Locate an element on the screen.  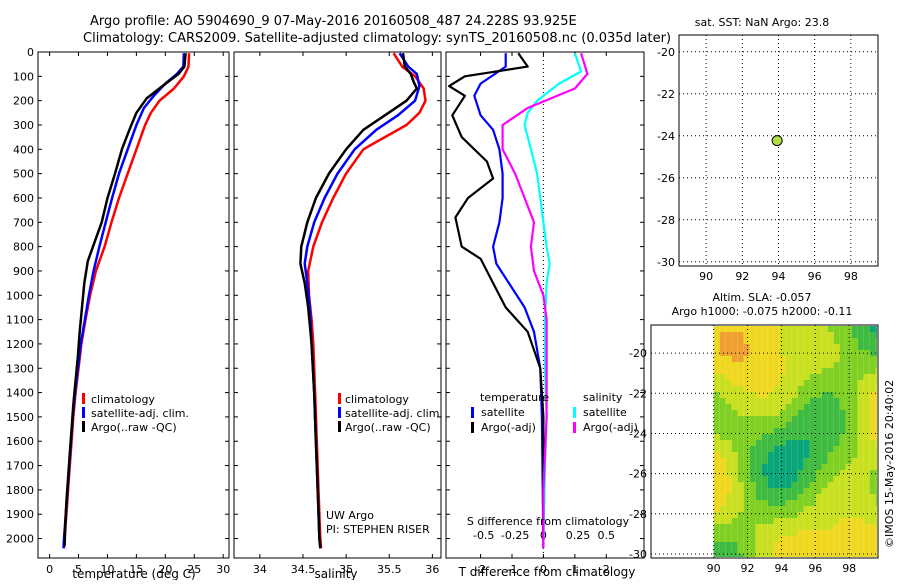
x-tick-label: 36 is located at coordinates (432, 569).